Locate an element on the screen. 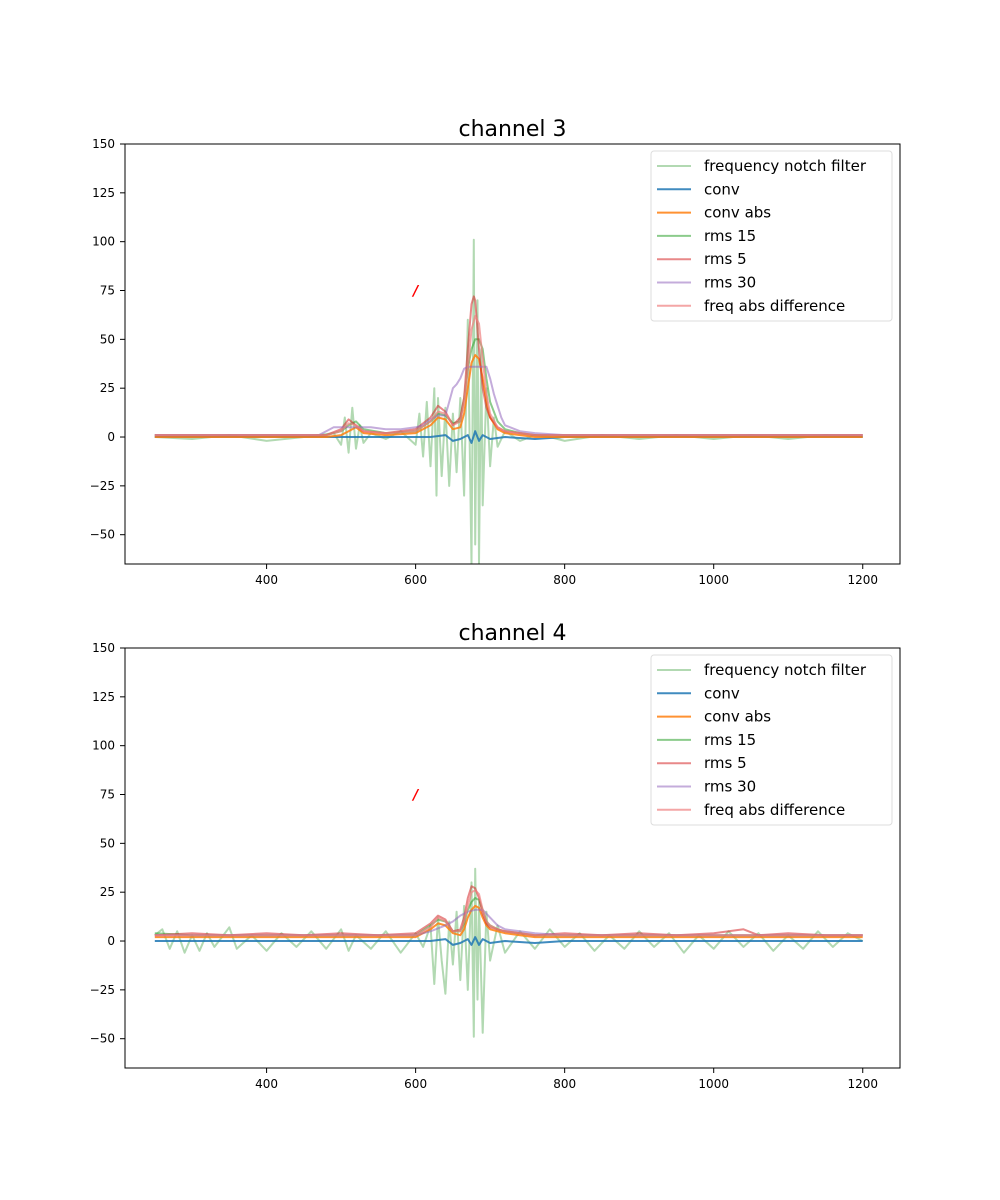  series-line-conv is located at coordinates (508, 941).